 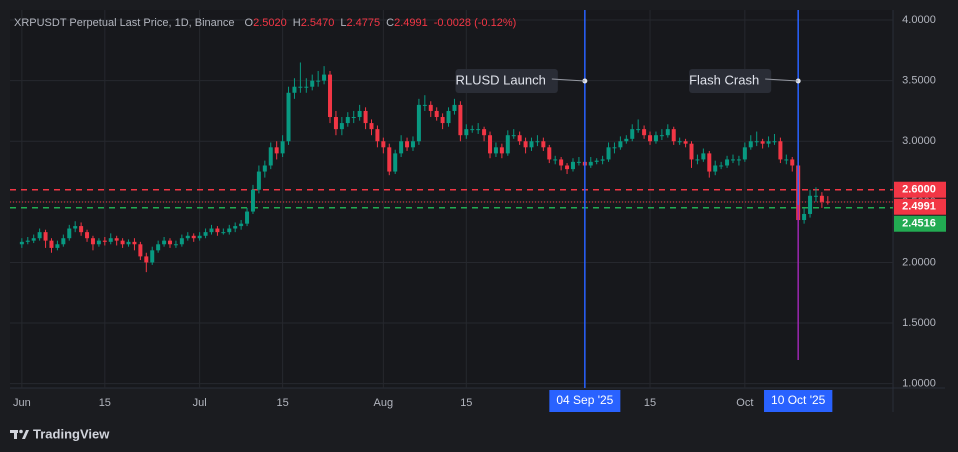 I want to click on x-tick-label: Aug, so click(x=384, y=403).